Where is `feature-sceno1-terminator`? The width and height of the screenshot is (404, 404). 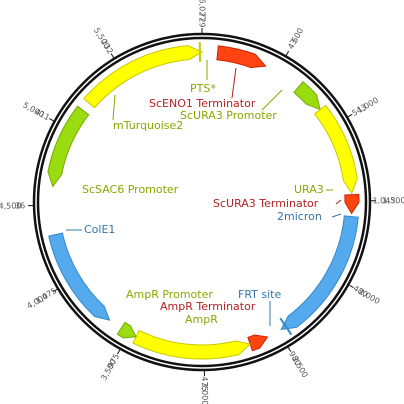
feature-sceno1-terminator is located at coordinates (241, 57).